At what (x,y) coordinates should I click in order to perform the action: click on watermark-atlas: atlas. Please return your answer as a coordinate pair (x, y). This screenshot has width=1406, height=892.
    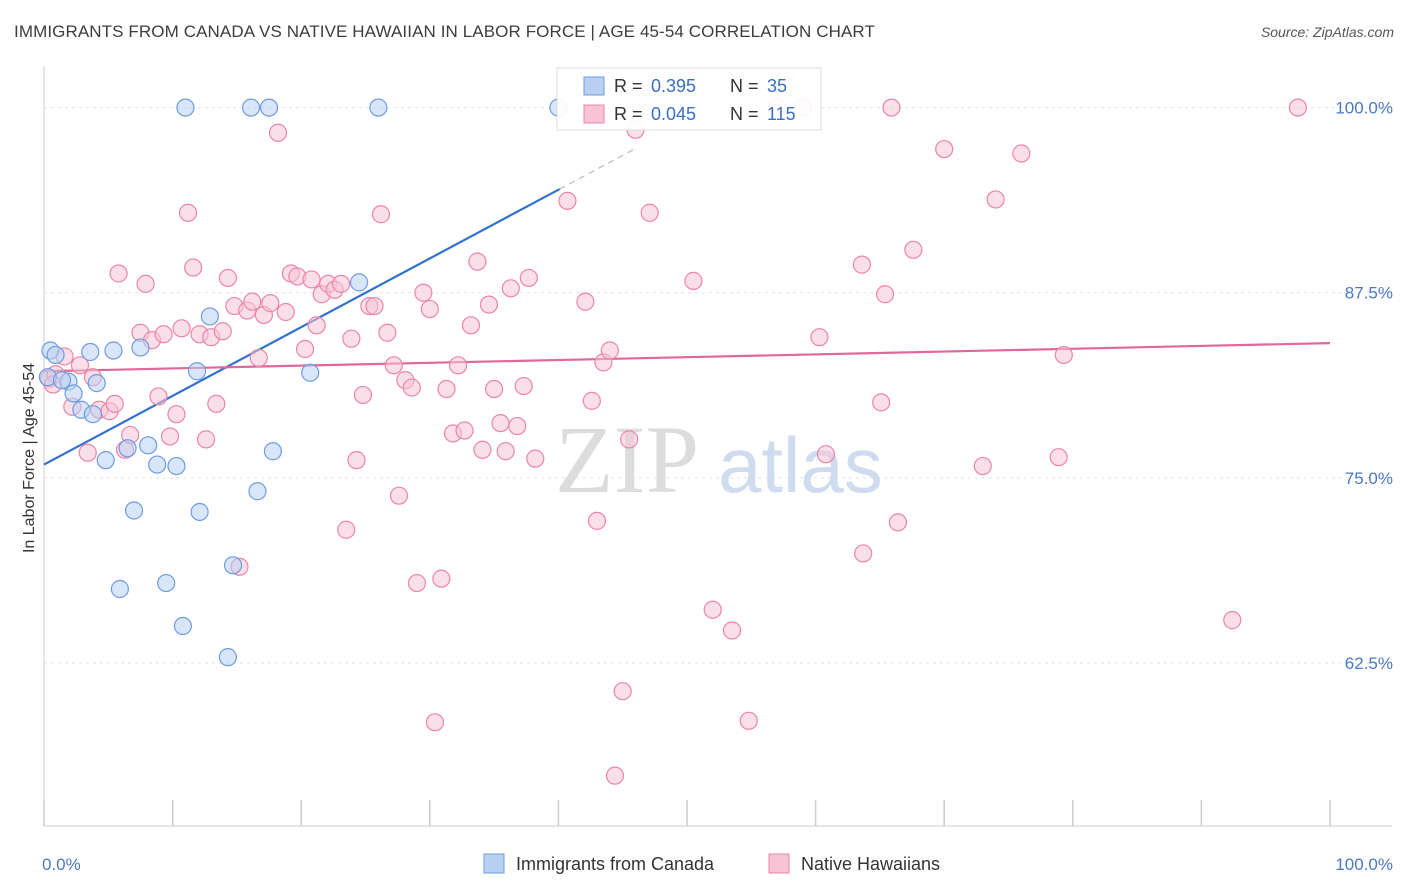
    Looking at the image, I should click on (800, 465).